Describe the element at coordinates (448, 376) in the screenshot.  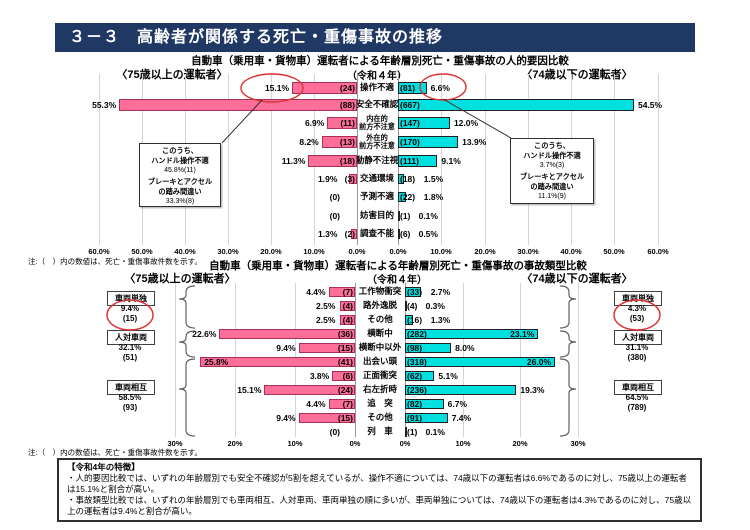
I see `bar-pct-label: 5.1%` at that location.